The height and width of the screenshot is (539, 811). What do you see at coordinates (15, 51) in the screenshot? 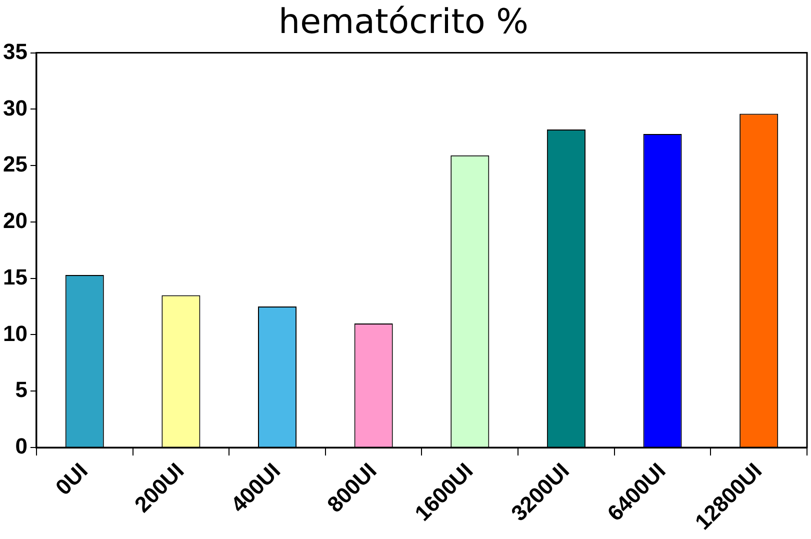
I see `y-tick-label: 35` at bounding box center [15, 51].